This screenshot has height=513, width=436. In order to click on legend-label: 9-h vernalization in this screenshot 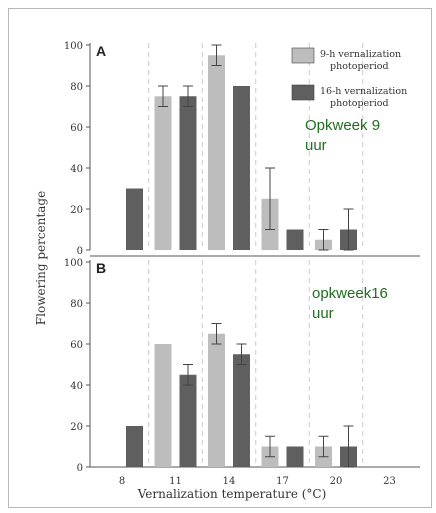, I will do `click(360, 54)`.